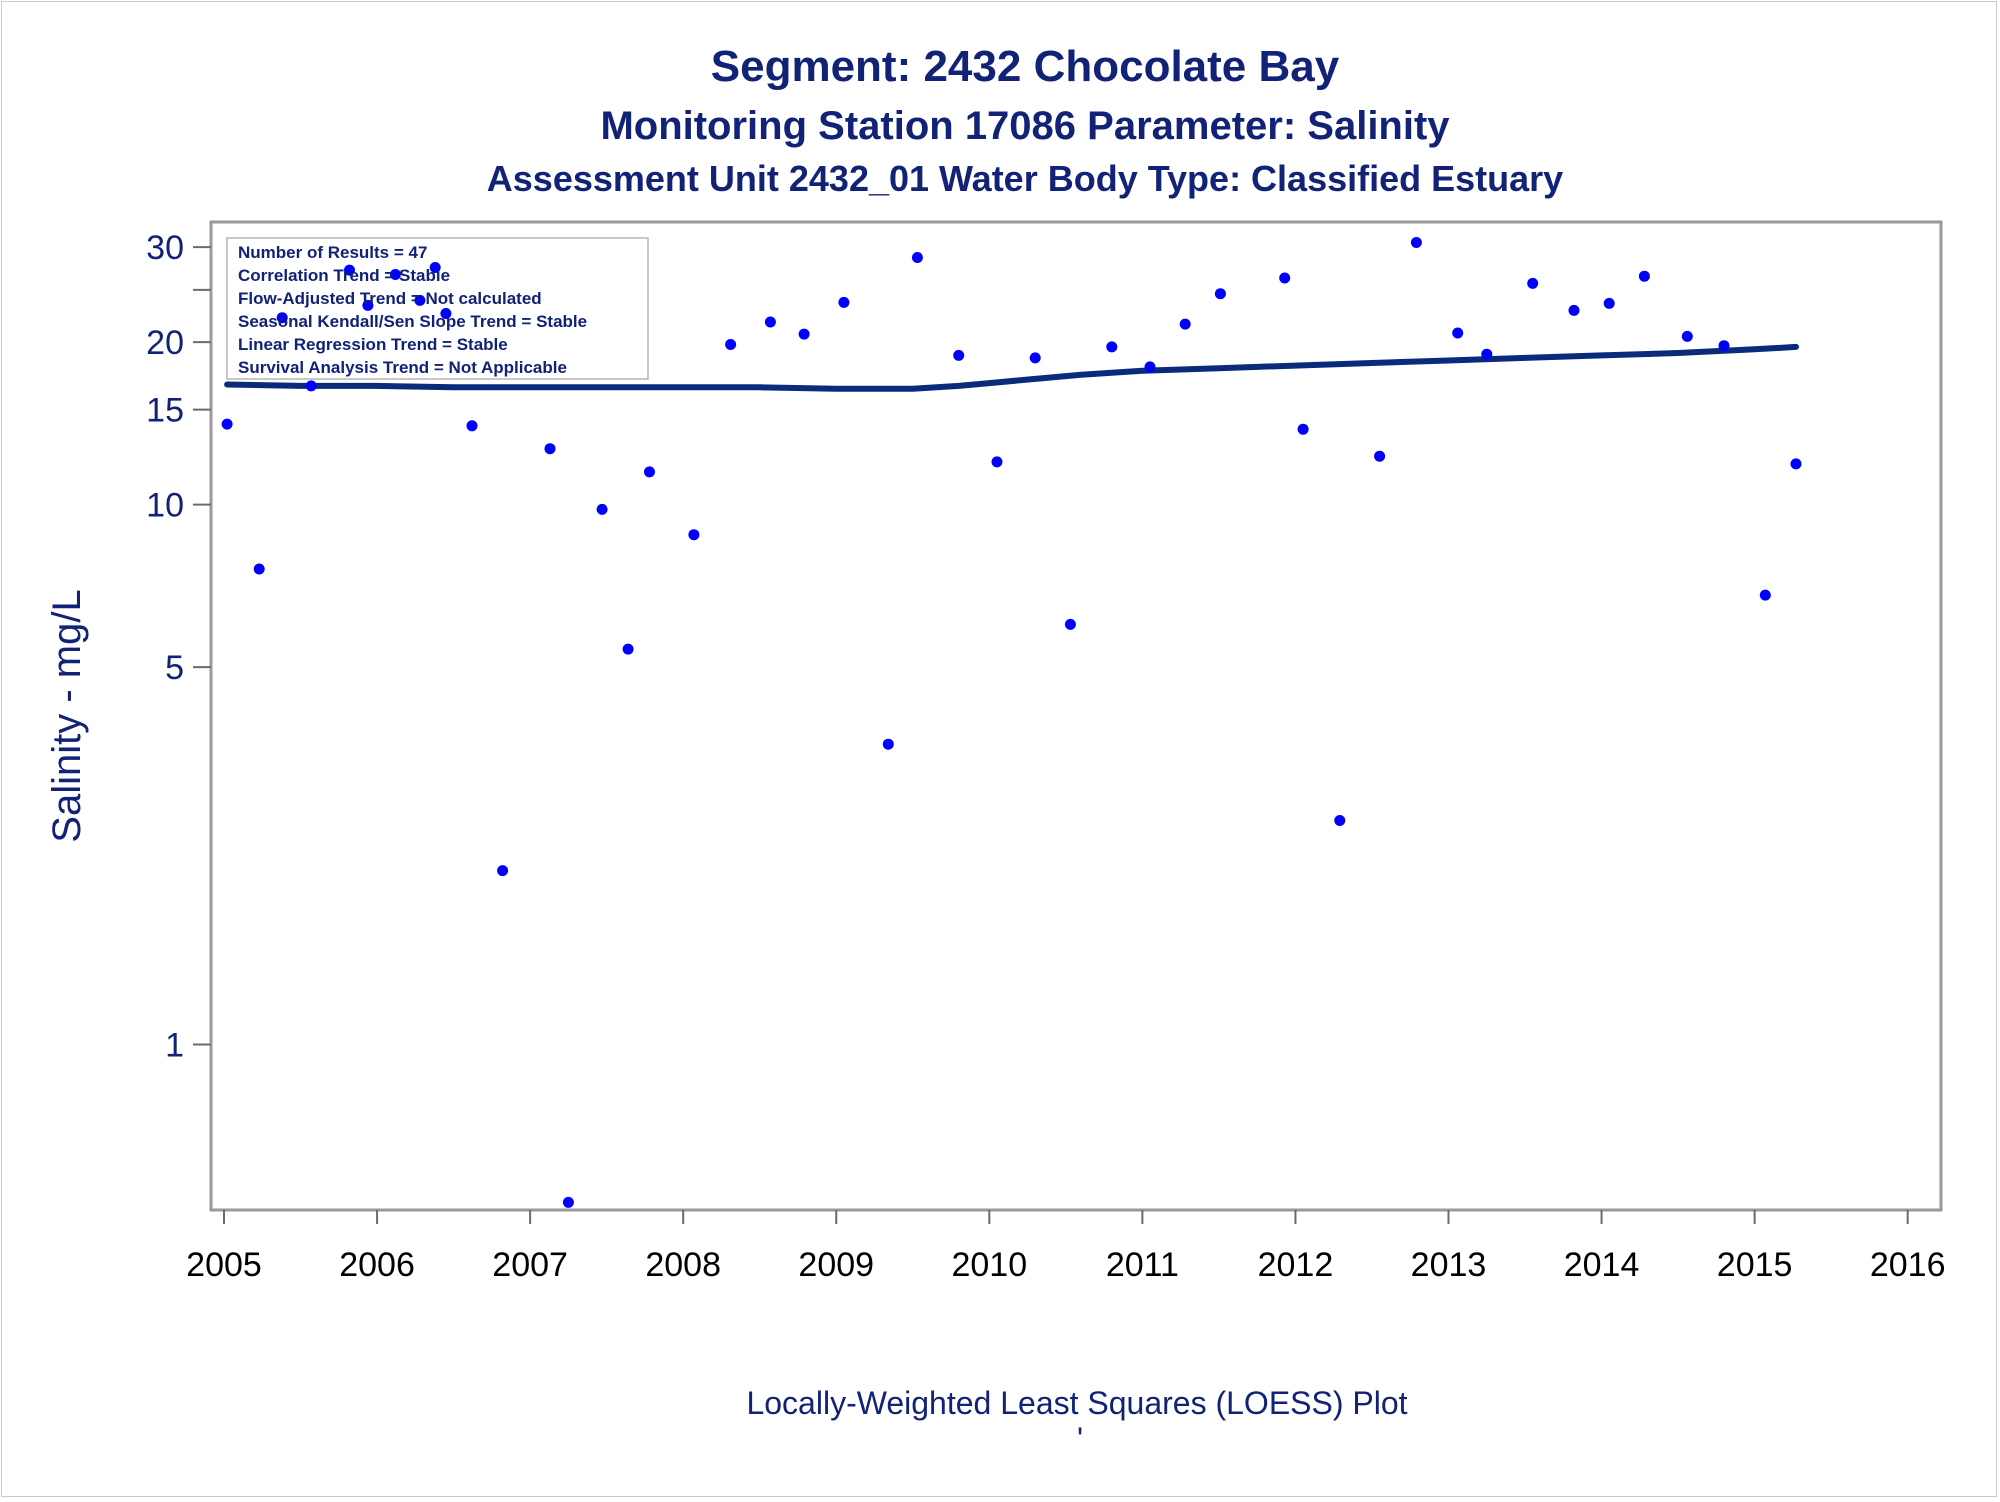  What do you see at coordinates (989, 1265) in the screenshot?
I see `x-tick-label: 2010` at bounding box center [989, 1265].